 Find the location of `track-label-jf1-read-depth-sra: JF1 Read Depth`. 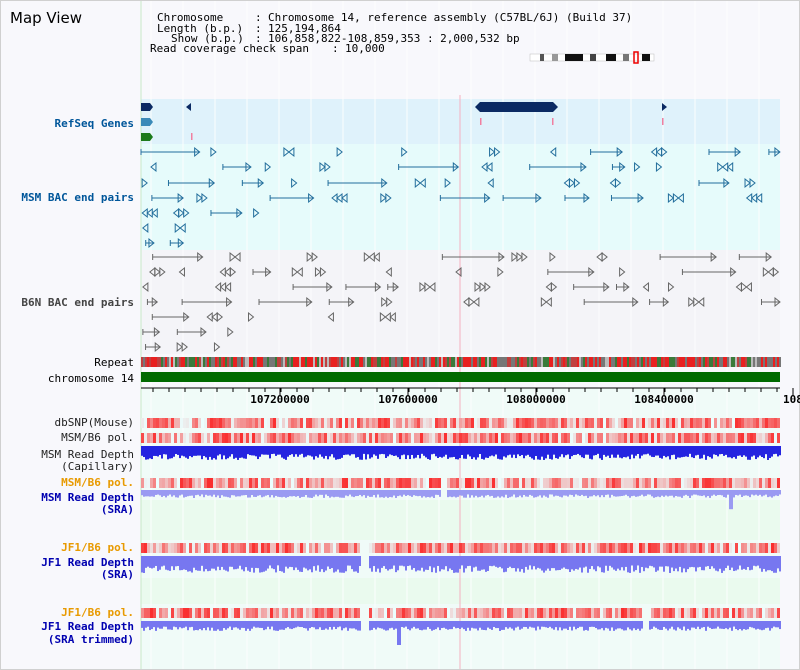

track-label-jf1-read-depth-sra: JF1 Read Depth is located at coordinates (87, 562).